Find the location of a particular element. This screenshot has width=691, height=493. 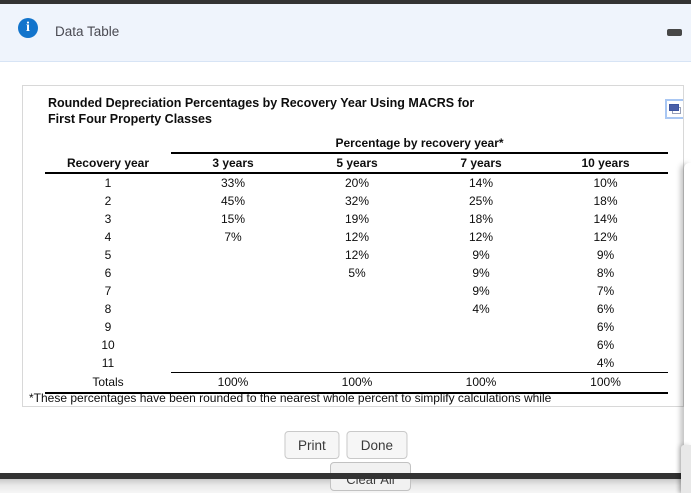

minimize-icon is located at coordinates (674, 32).